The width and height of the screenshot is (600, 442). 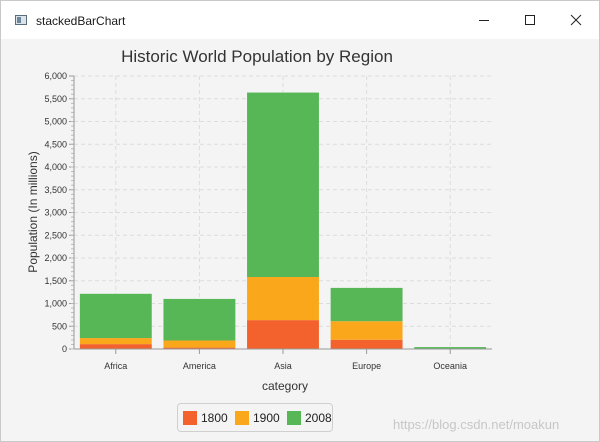 I want to click on close-icon, so click(x=576, y=20).